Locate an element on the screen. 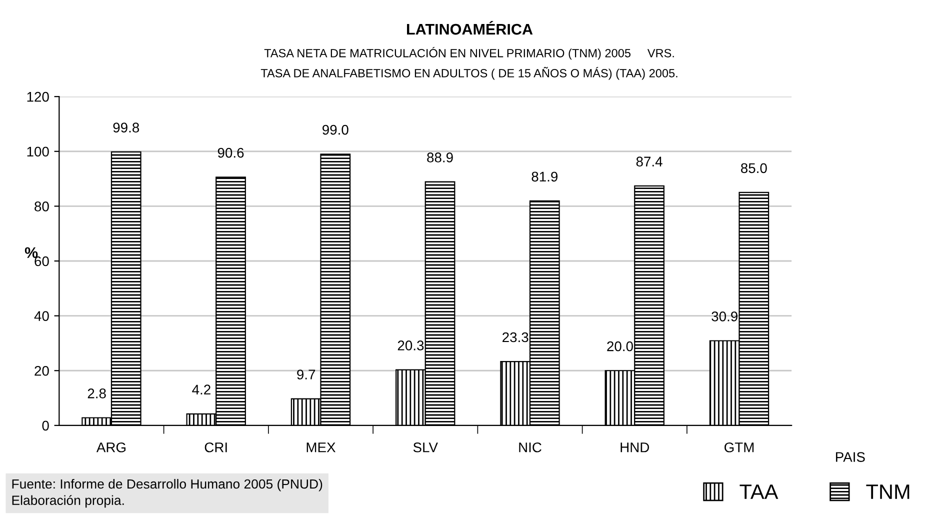 Image resolution: width=939 pixels, height=522 pixels. y-tick-label: 80 is located at coordinates (41, 207).